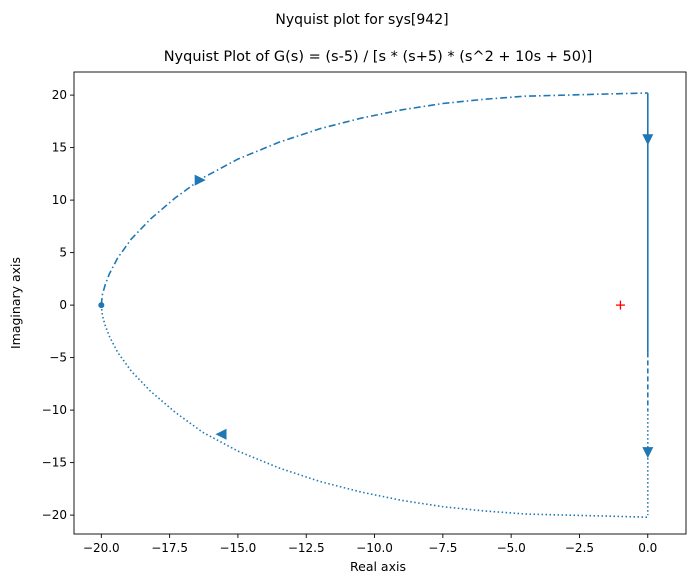 This screenshot has height=585, width=698. Describe the element at coordinates (59, 148) in the screenshot. I see `y-tick-label: 15` at that location.